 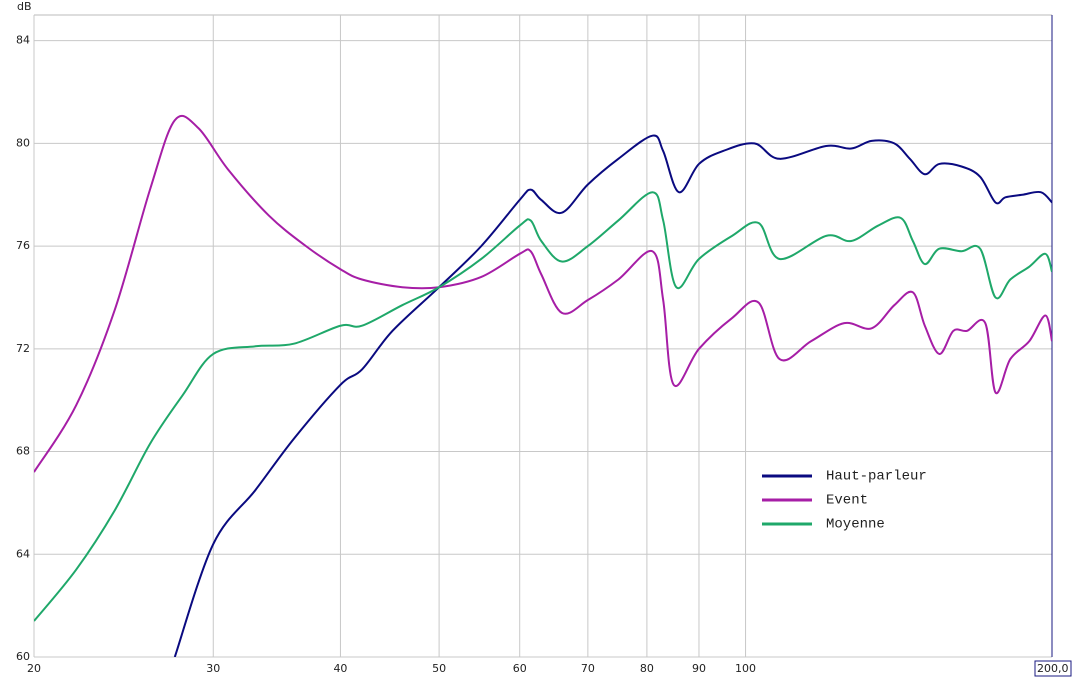 What do you see at coordinates (876, 477) in the screenshot?
I see `legend-label: Haut-parleur` at bounding box center [876, 477].